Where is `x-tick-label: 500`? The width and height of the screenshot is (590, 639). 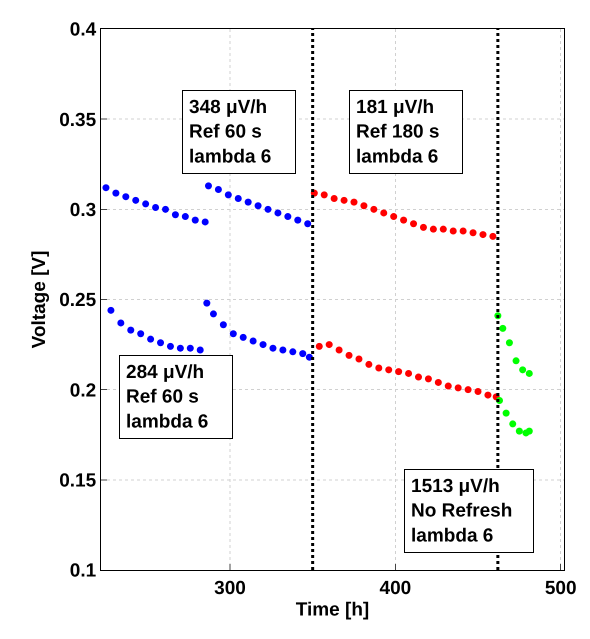
x-tick-label: 500 is located at coordinates (560, 588).